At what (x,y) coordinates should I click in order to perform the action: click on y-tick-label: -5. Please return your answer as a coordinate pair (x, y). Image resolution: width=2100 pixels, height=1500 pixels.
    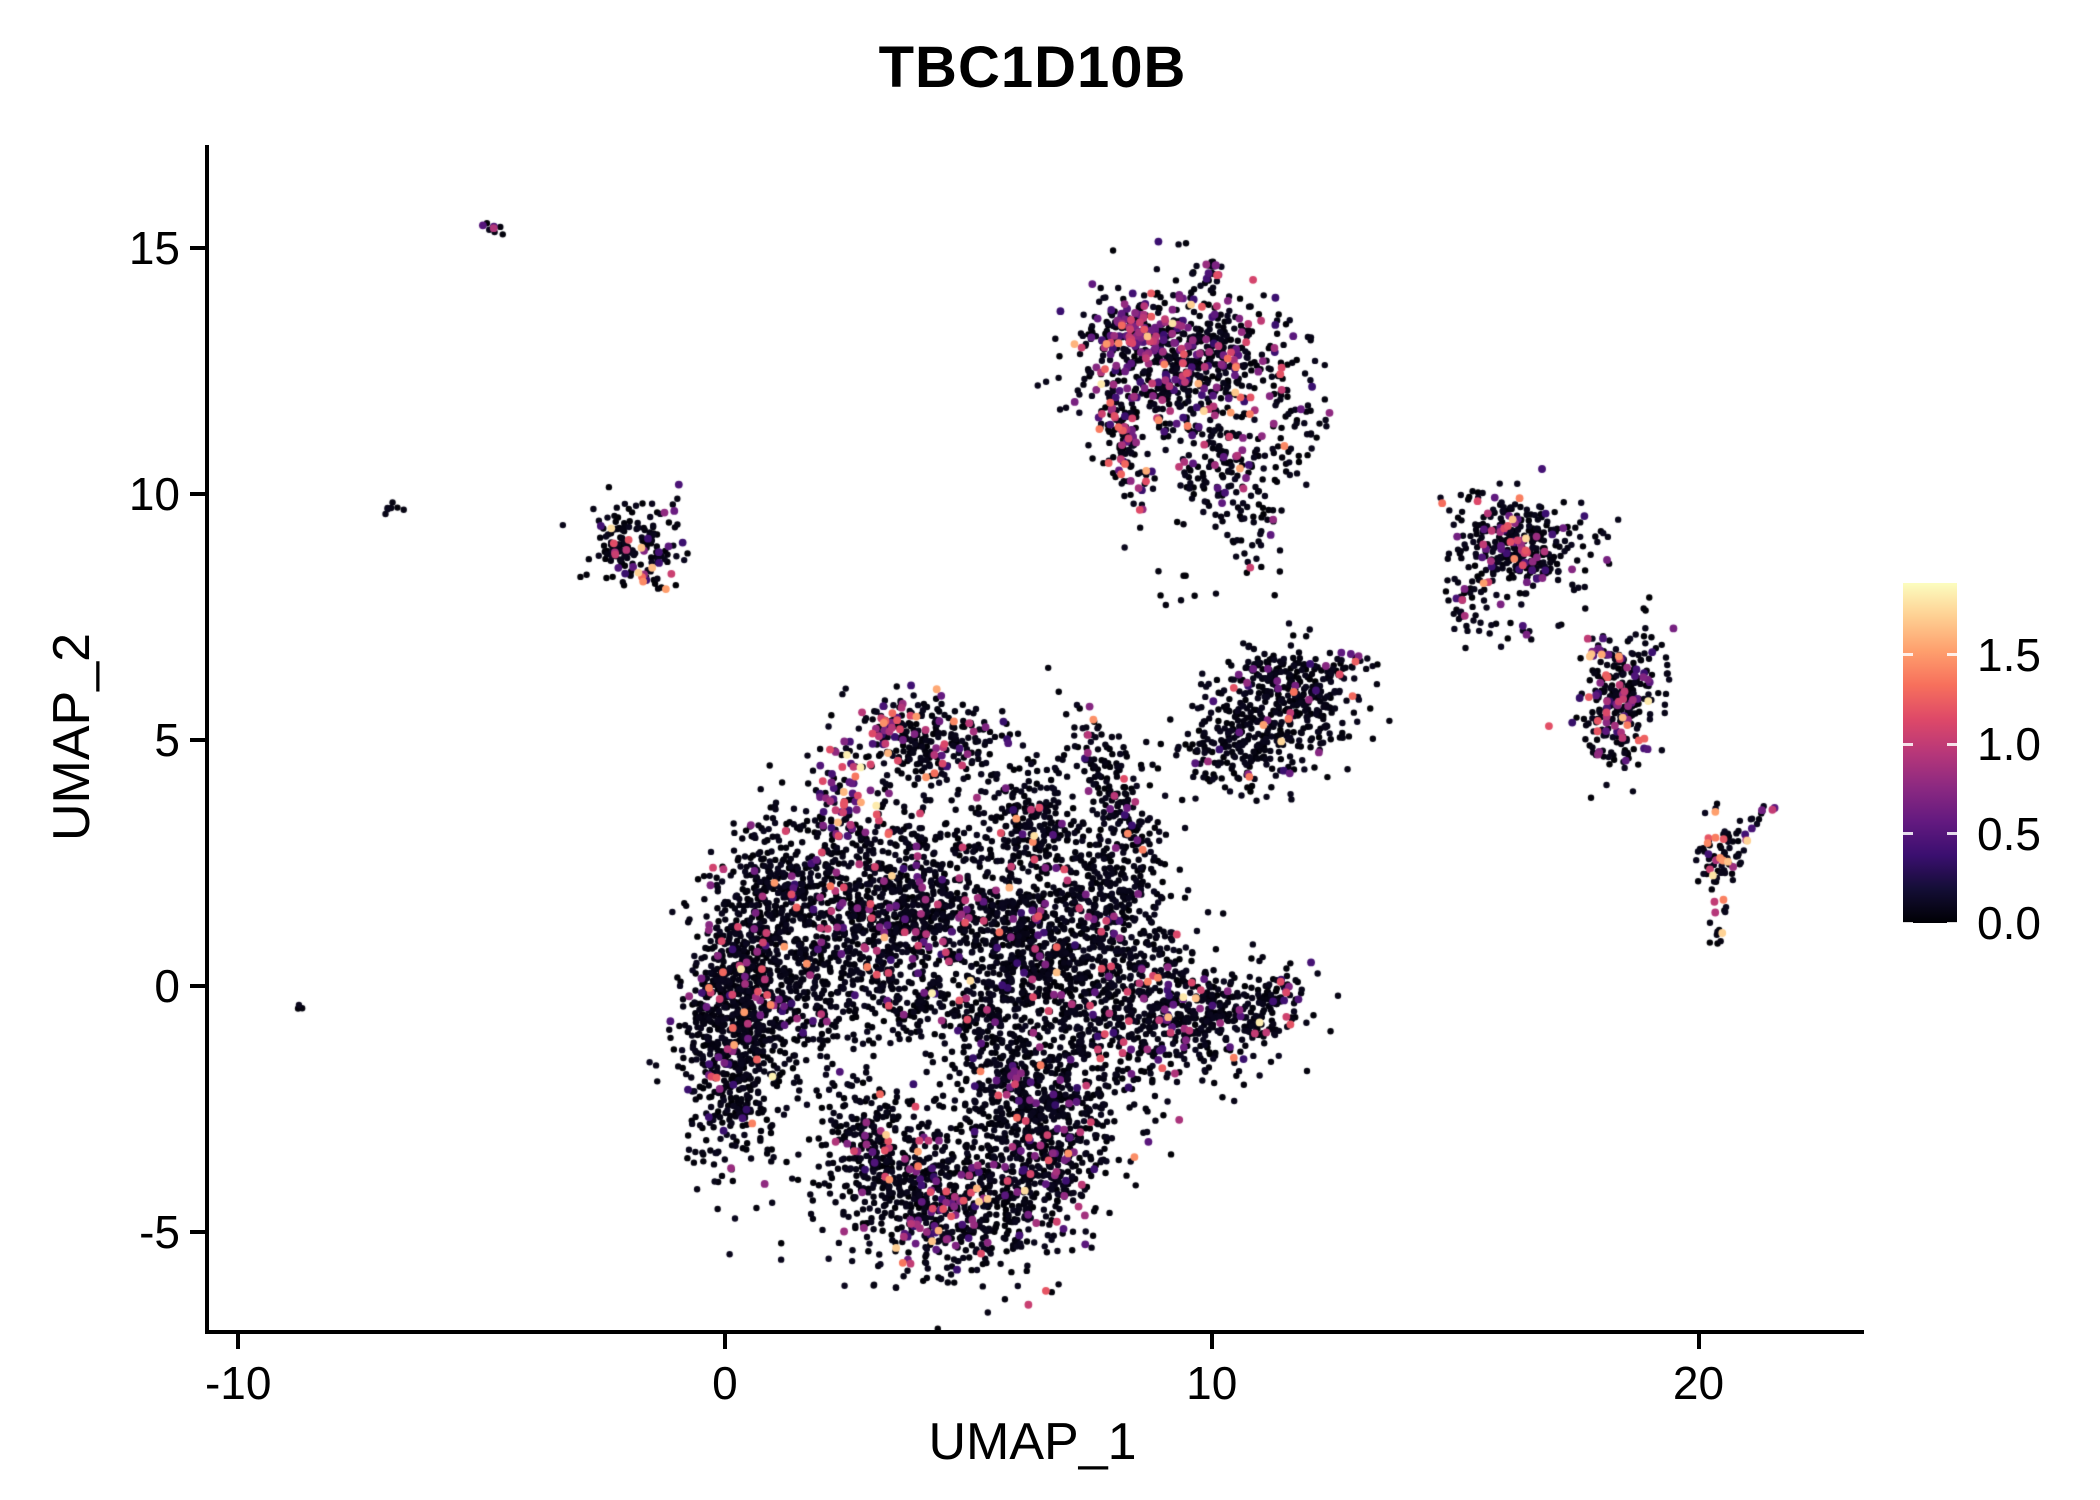
    Looking at the image, I should click on (159, 1231).